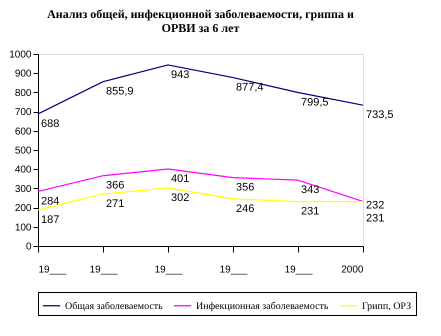 The width and height of the screenshot is (441, 336). I want to click on data-label: 855,9, so click(120, 92).